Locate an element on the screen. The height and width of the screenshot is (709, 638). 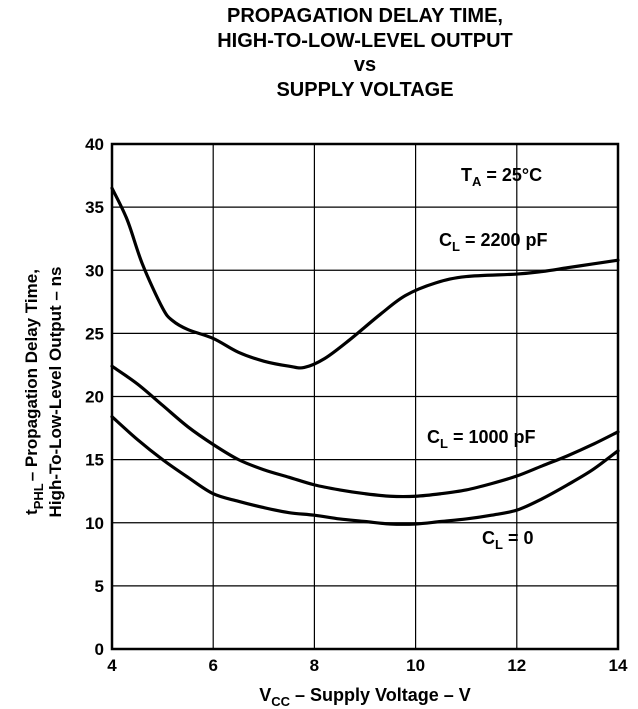
y-tick-label: 20 is located at coordinates (94, 397).